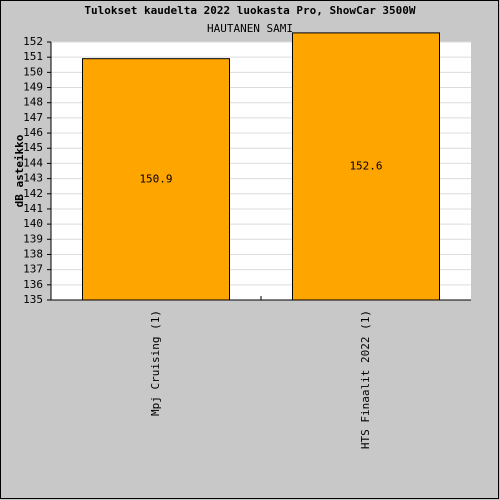 The width and height of the screenshot is (500, 500). What do you see at coordinates (33, 269) in the screenshot?
I see `y-tick-label: 137` at bounding box center [33, 269].